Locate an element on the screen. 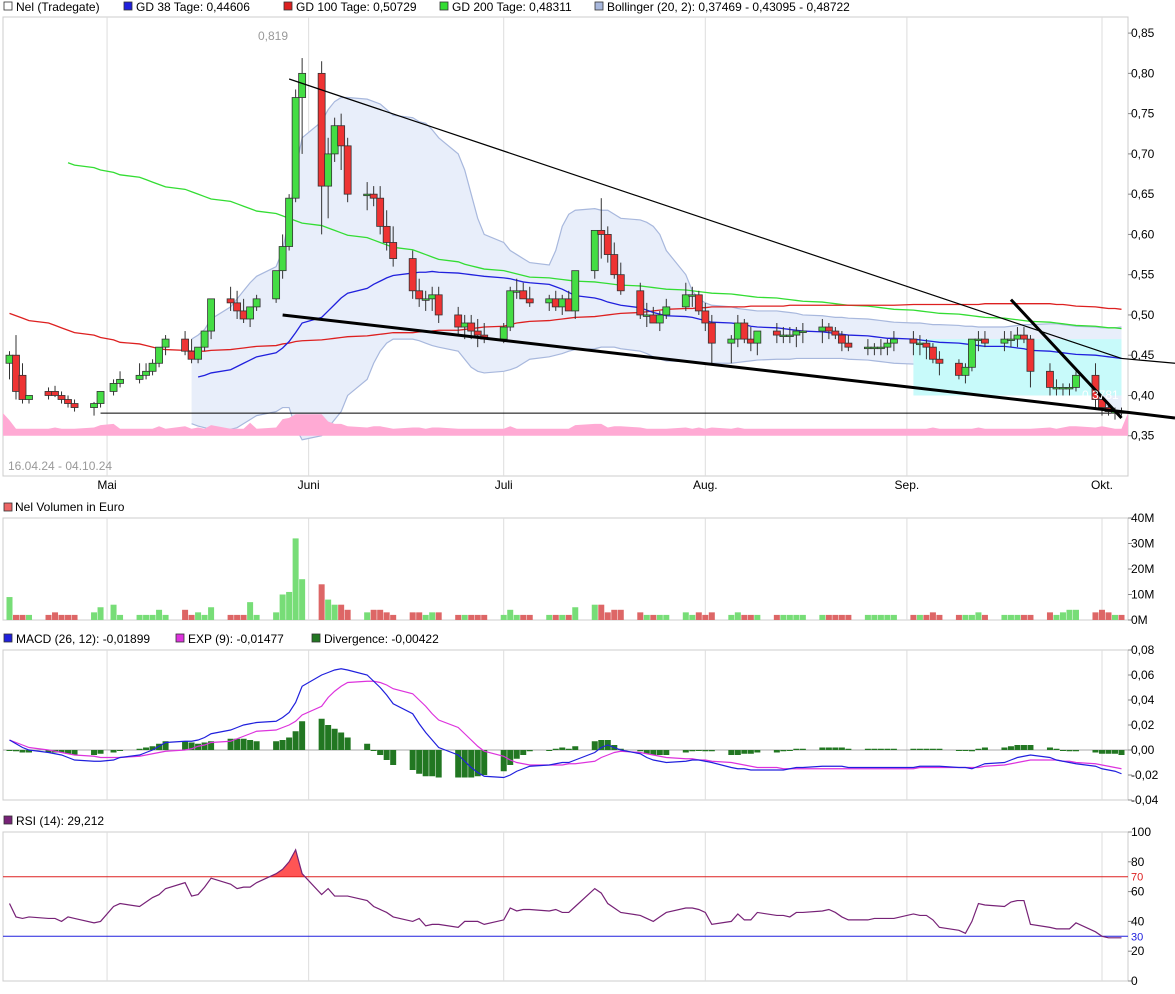 The height and width of the screenshot is (994, 1175). legend-label: Divergence: -0,00422 is located at coordinates (381, 639).